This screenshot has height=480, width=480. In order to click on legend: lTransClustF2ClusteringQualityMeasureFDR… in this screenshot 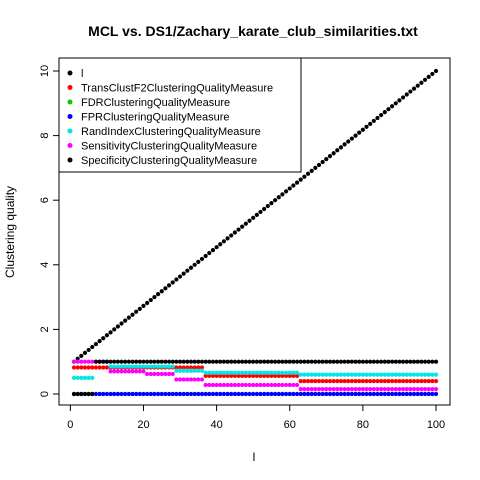, I will do `click(180, 115)`.